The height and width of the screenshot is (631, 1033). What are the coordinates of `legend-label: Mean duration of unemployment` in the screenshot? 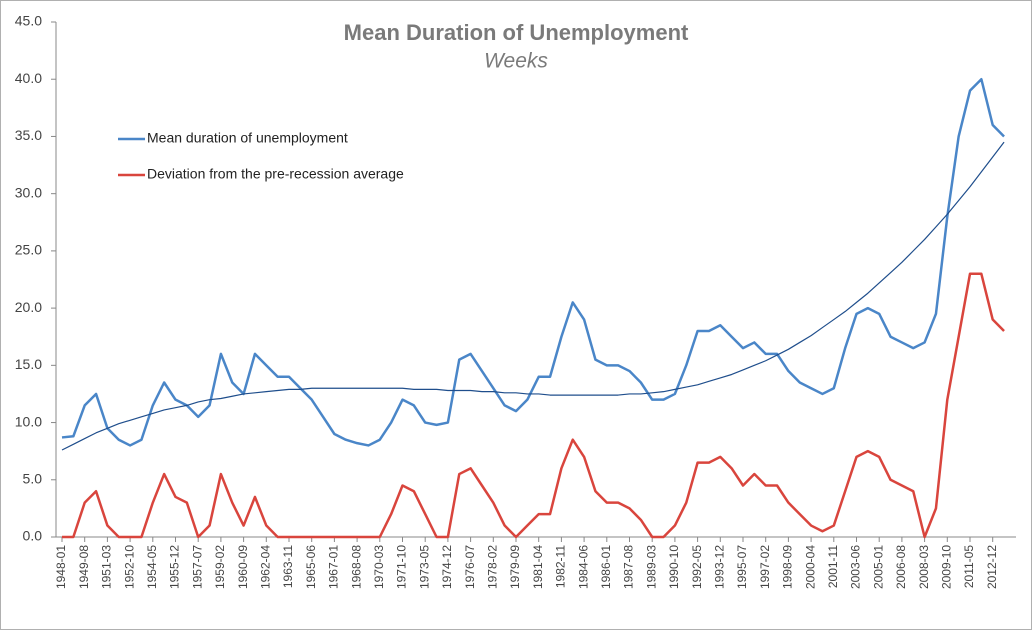 It's located at (247, 138).